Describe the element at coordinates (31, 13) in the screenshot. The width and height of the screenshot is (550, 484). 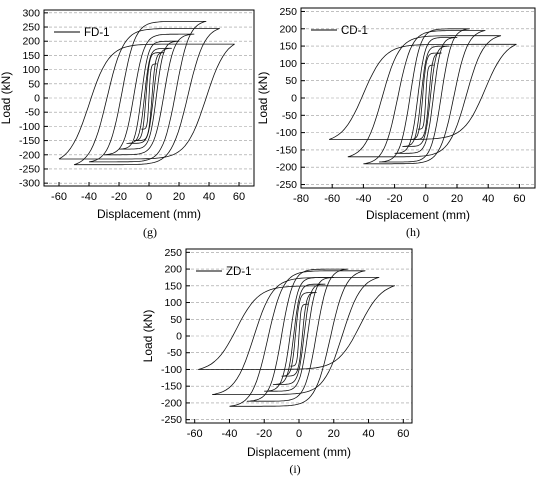
I see `y-tick-label: 300` at that location.